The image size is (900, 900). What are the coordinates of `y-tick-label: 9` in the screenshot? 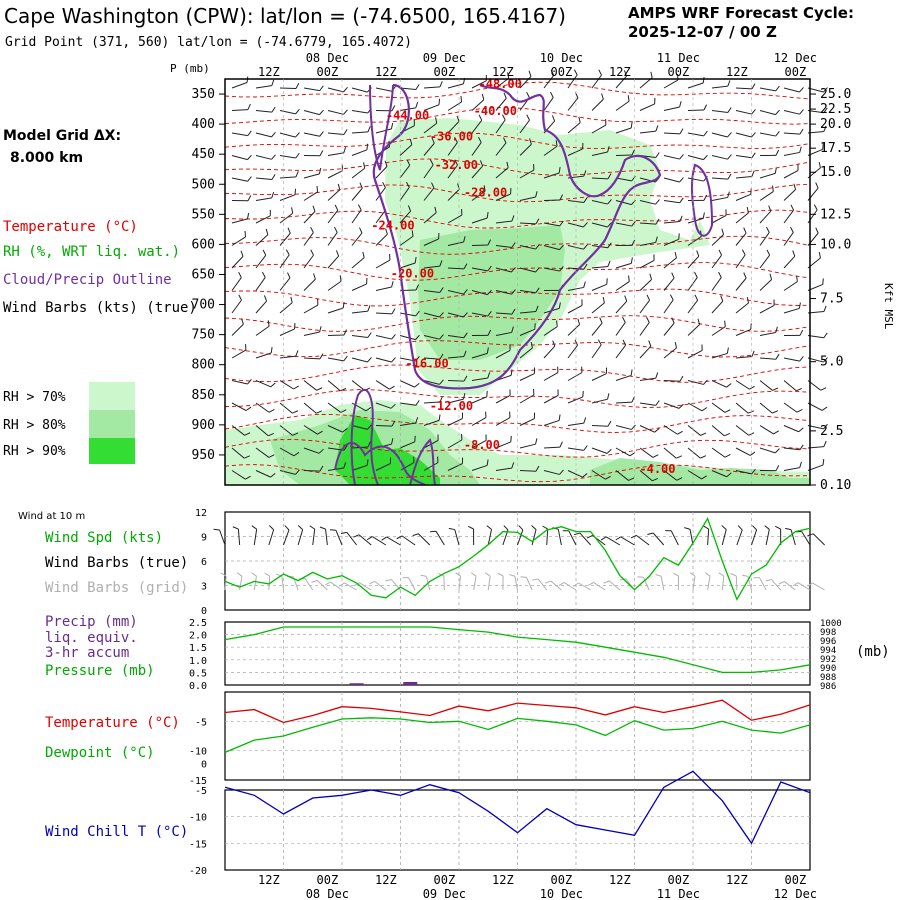 It's located at (204, 538).